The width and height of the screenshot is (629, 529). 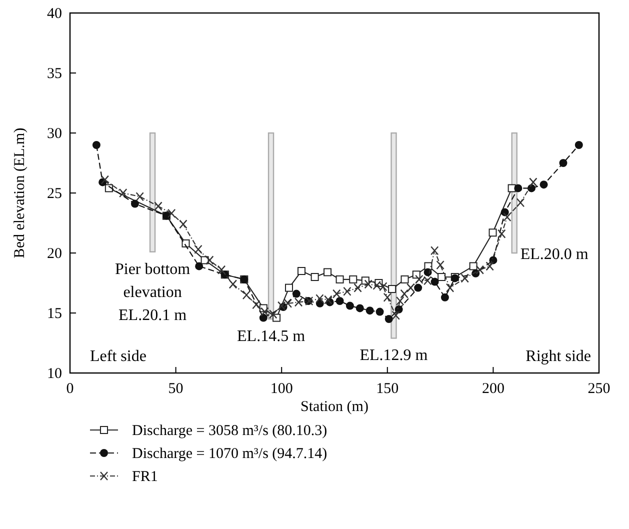 I want to click on annotation: EL.20.0 m, so click(x=554, y=254).